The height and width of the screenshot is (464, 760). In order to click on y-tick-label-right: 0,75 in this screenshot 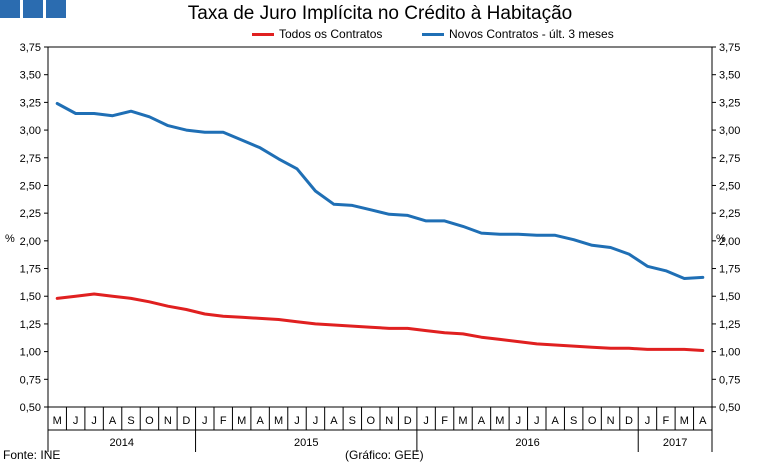, I will do `click(729, 380)`.